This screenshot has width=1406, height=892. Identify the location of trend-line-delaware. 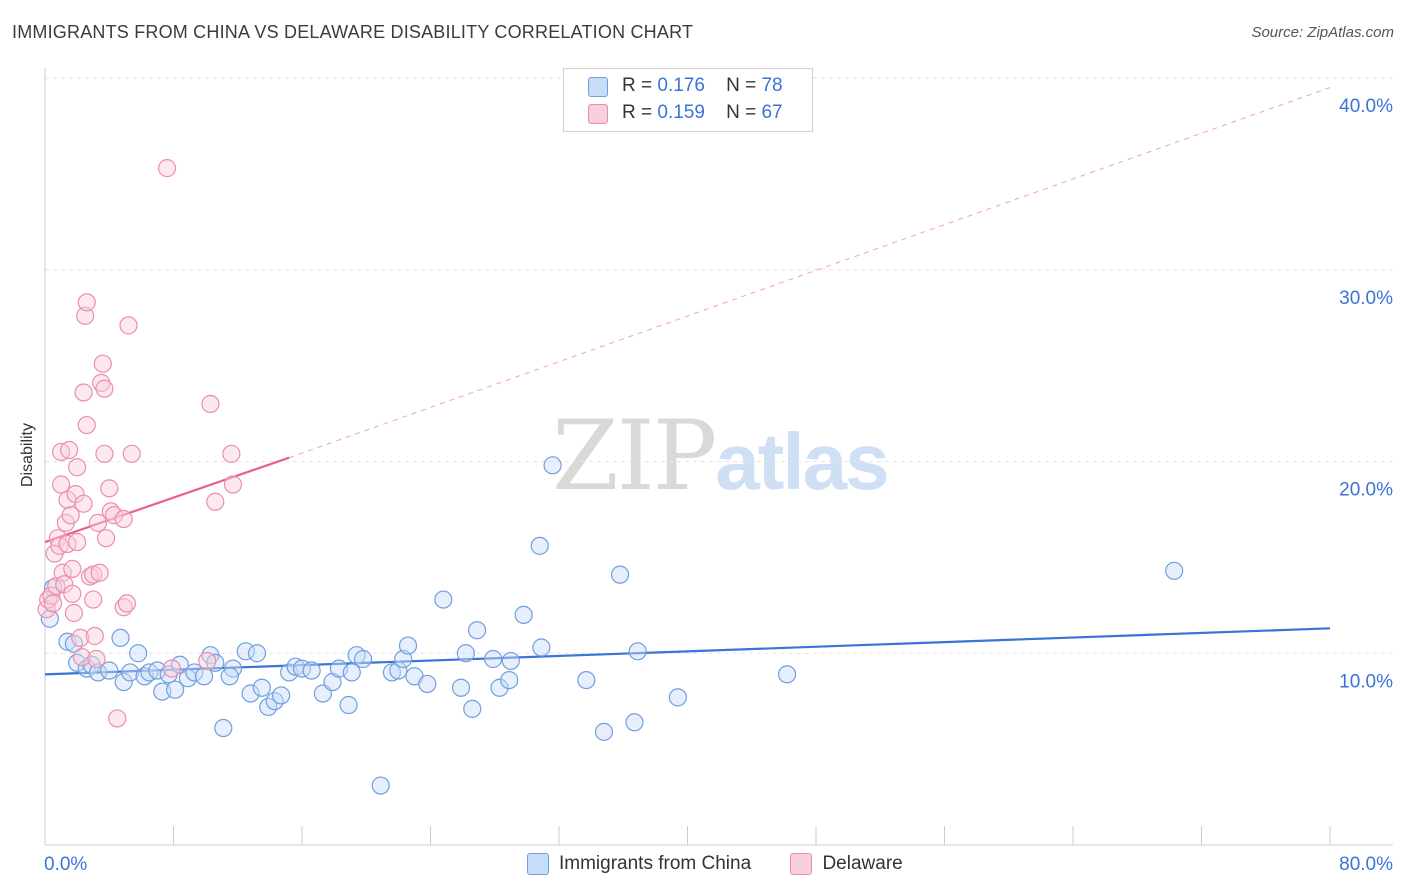
(167, 500).